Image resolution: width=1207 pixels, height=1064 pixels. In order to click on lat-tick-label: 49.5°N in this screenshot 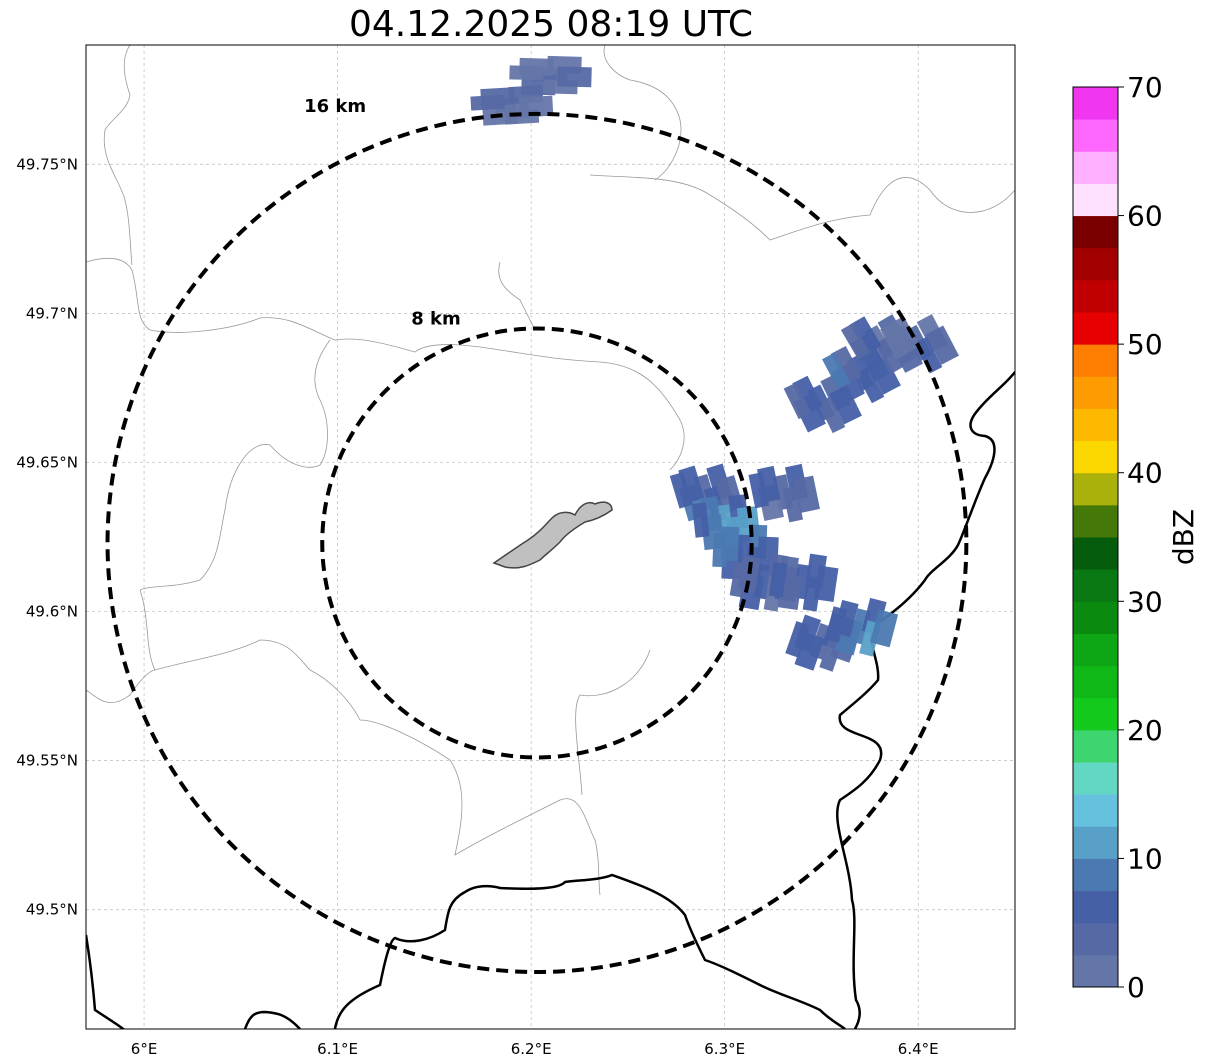, I will do `click(52, 910)`.